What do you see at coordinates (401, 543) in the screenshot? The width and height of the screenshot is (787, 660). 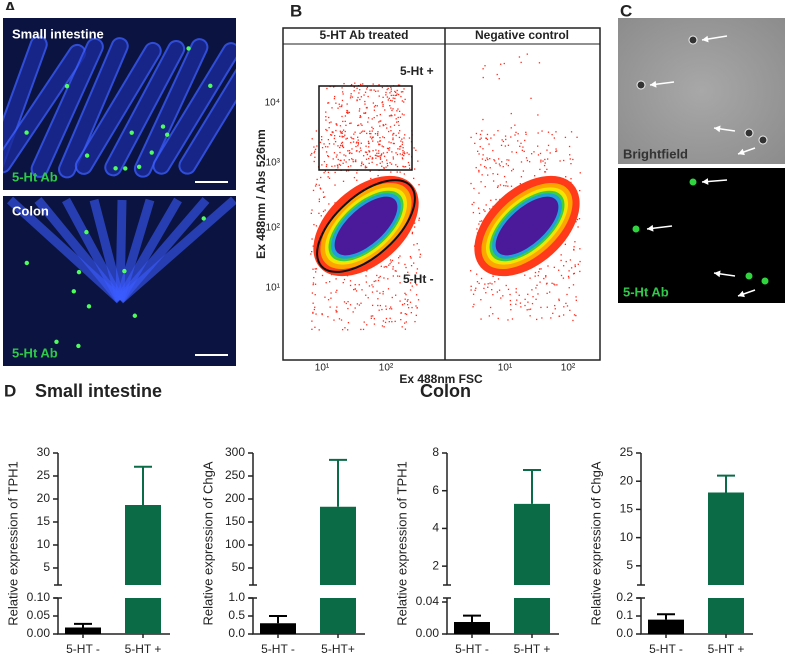 I see `y-axis-label: Relative expression of TPH1` at bounding box center [401, 543].